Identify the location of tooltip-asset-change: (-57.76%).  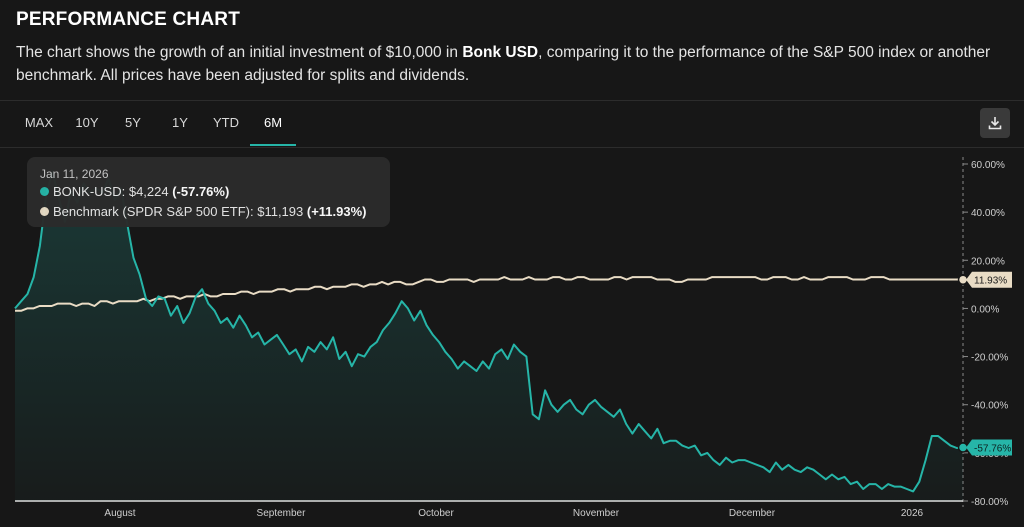
(201, 191).